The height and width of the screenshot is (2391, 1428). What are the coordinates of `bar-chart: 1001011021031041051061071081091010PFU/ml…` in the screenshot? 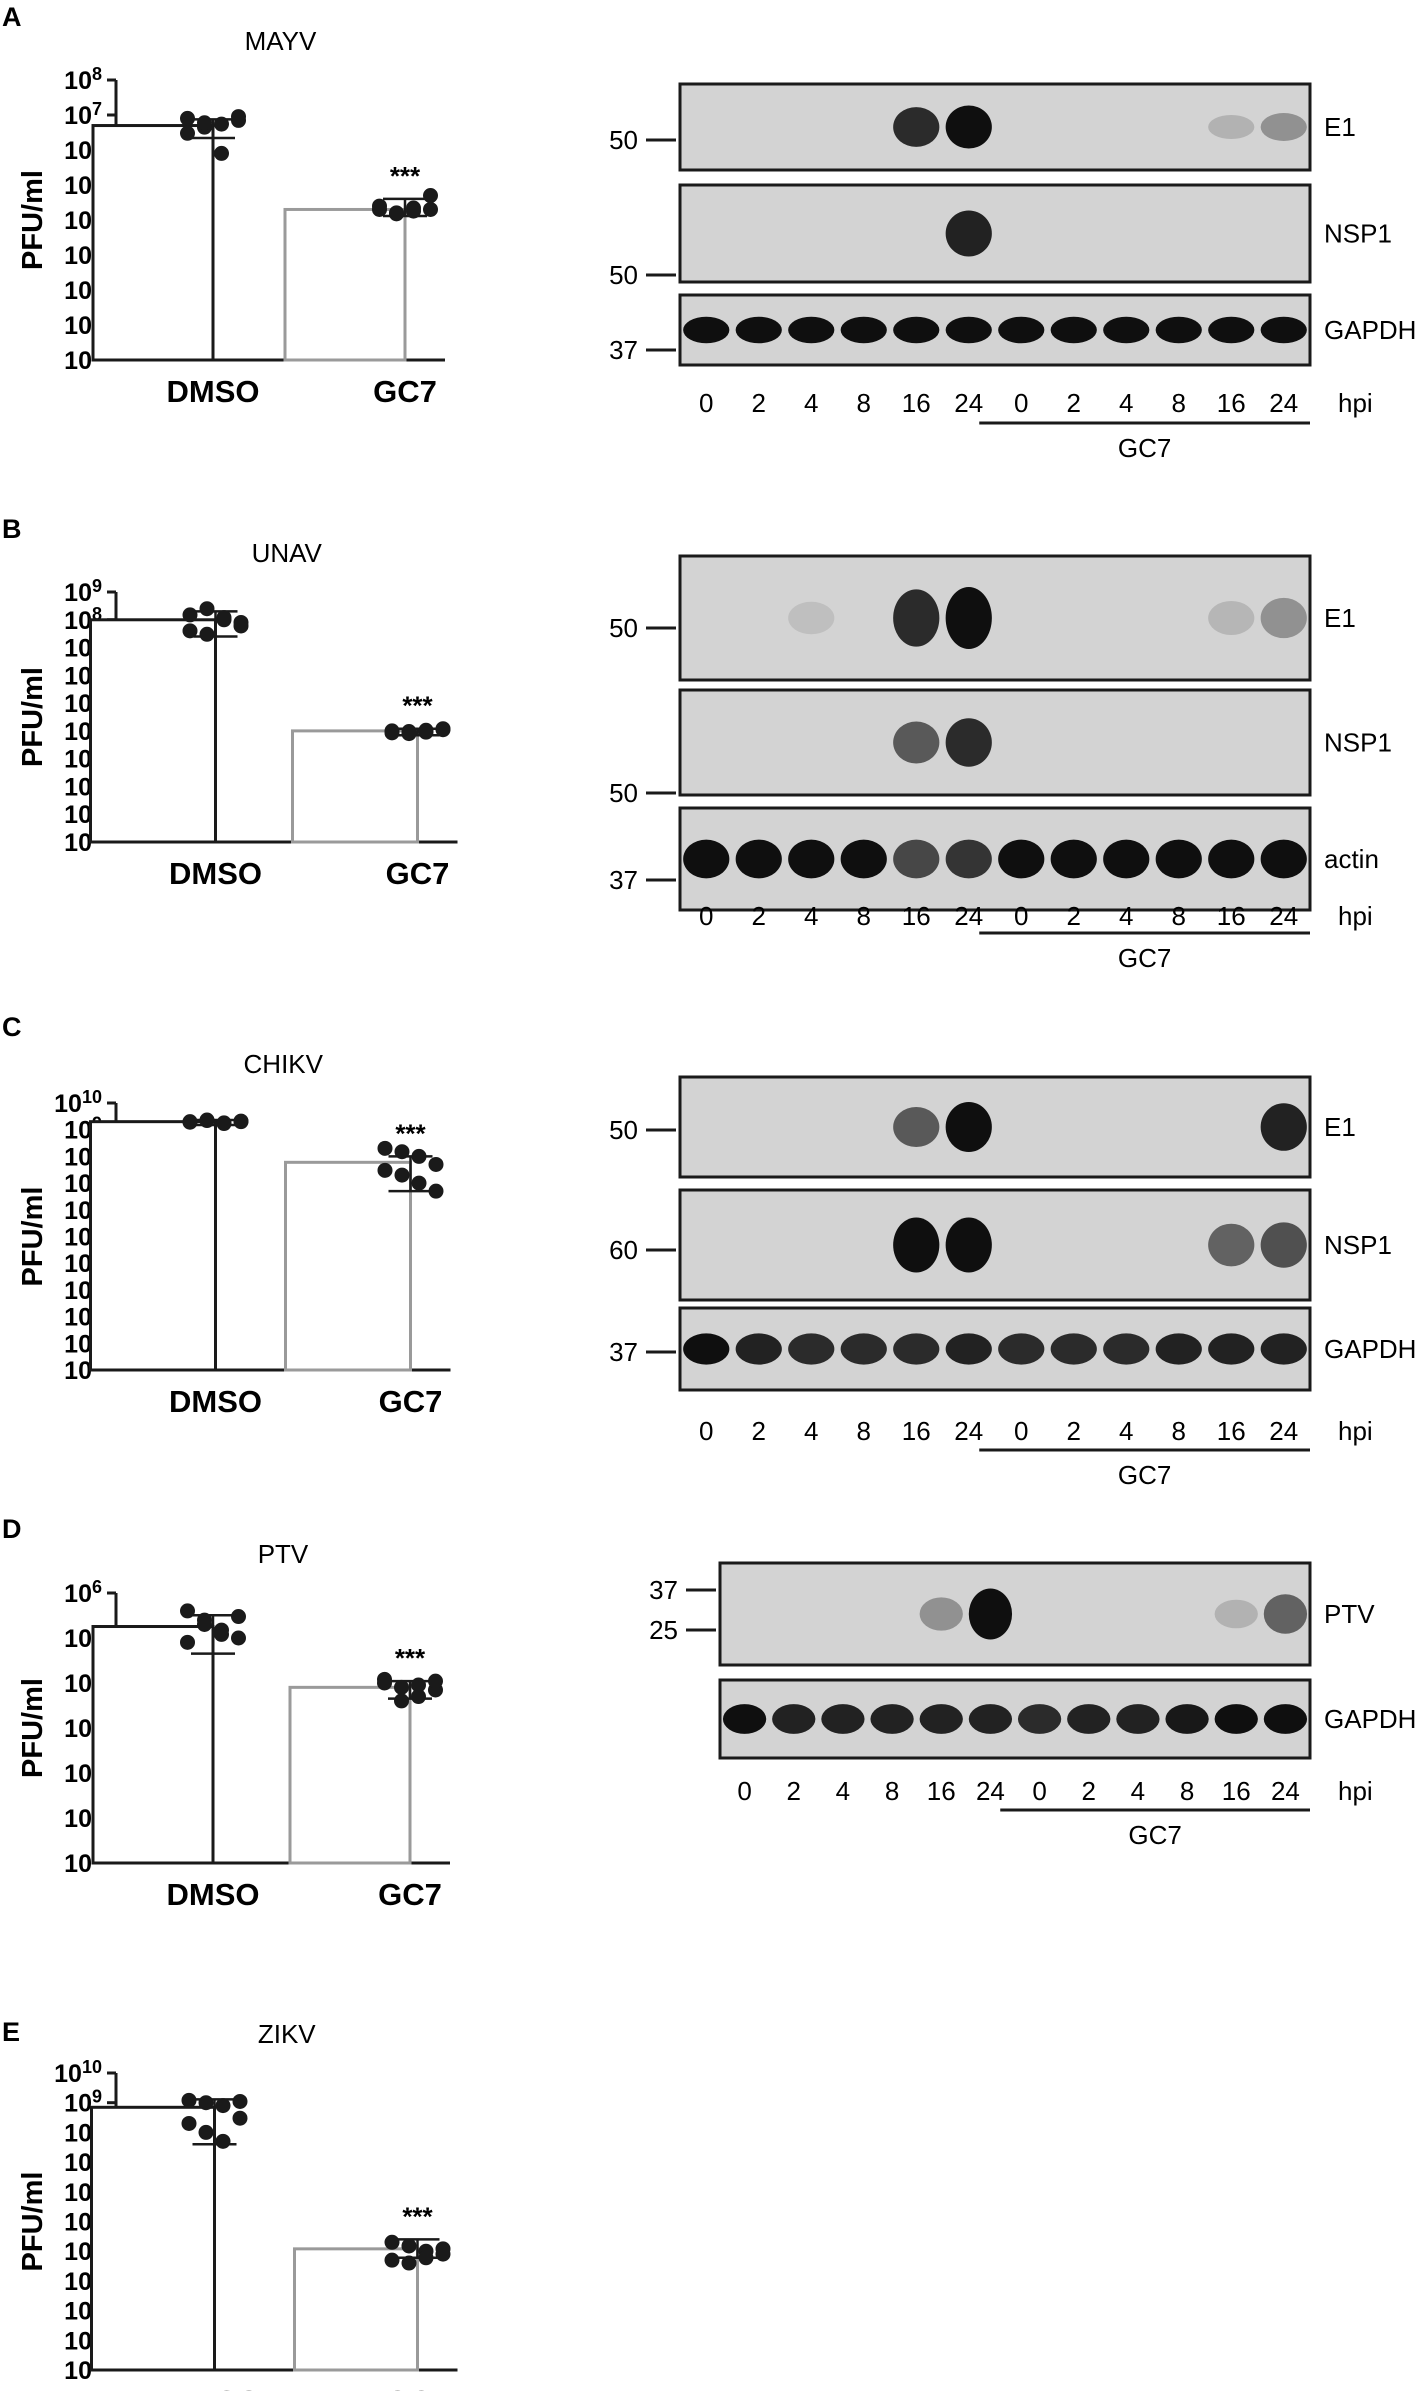 It's located at (237, 2205).